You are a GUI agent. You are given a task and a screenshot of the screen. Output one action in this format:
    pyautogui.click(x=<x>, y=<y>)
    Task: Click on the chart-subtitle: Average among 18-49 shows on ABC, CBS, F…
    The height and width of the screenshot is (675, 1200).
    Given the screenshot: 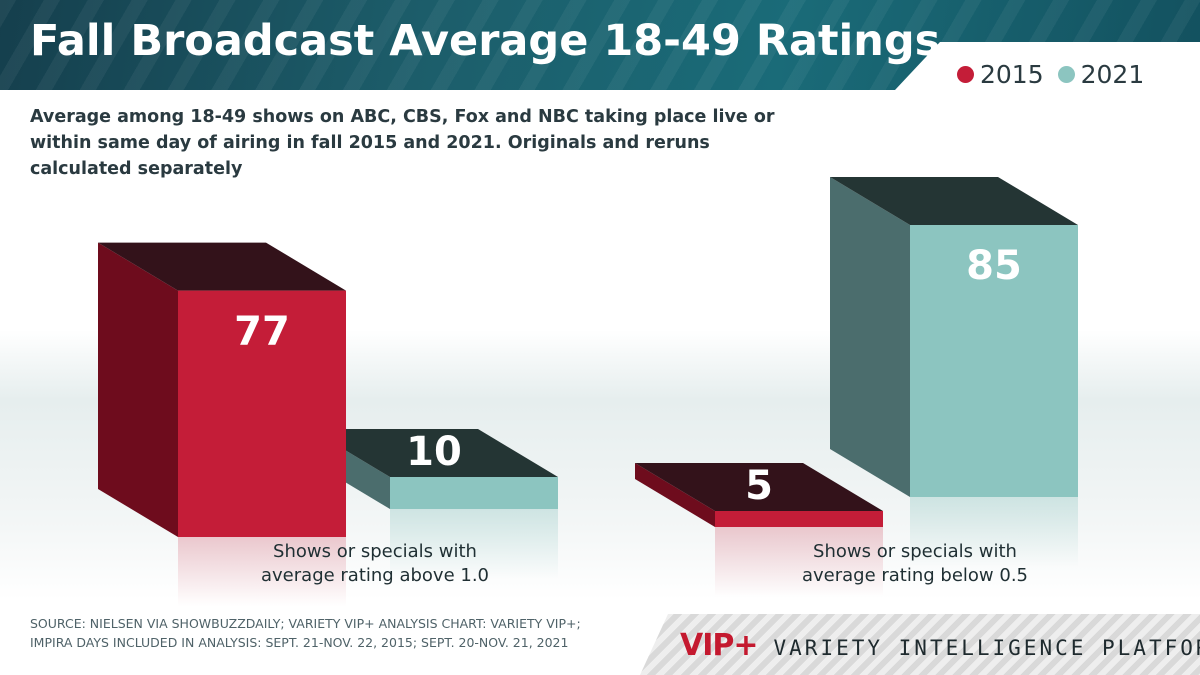 What is the action you would take?
    pyautogui.click(x=402, y=143)
    